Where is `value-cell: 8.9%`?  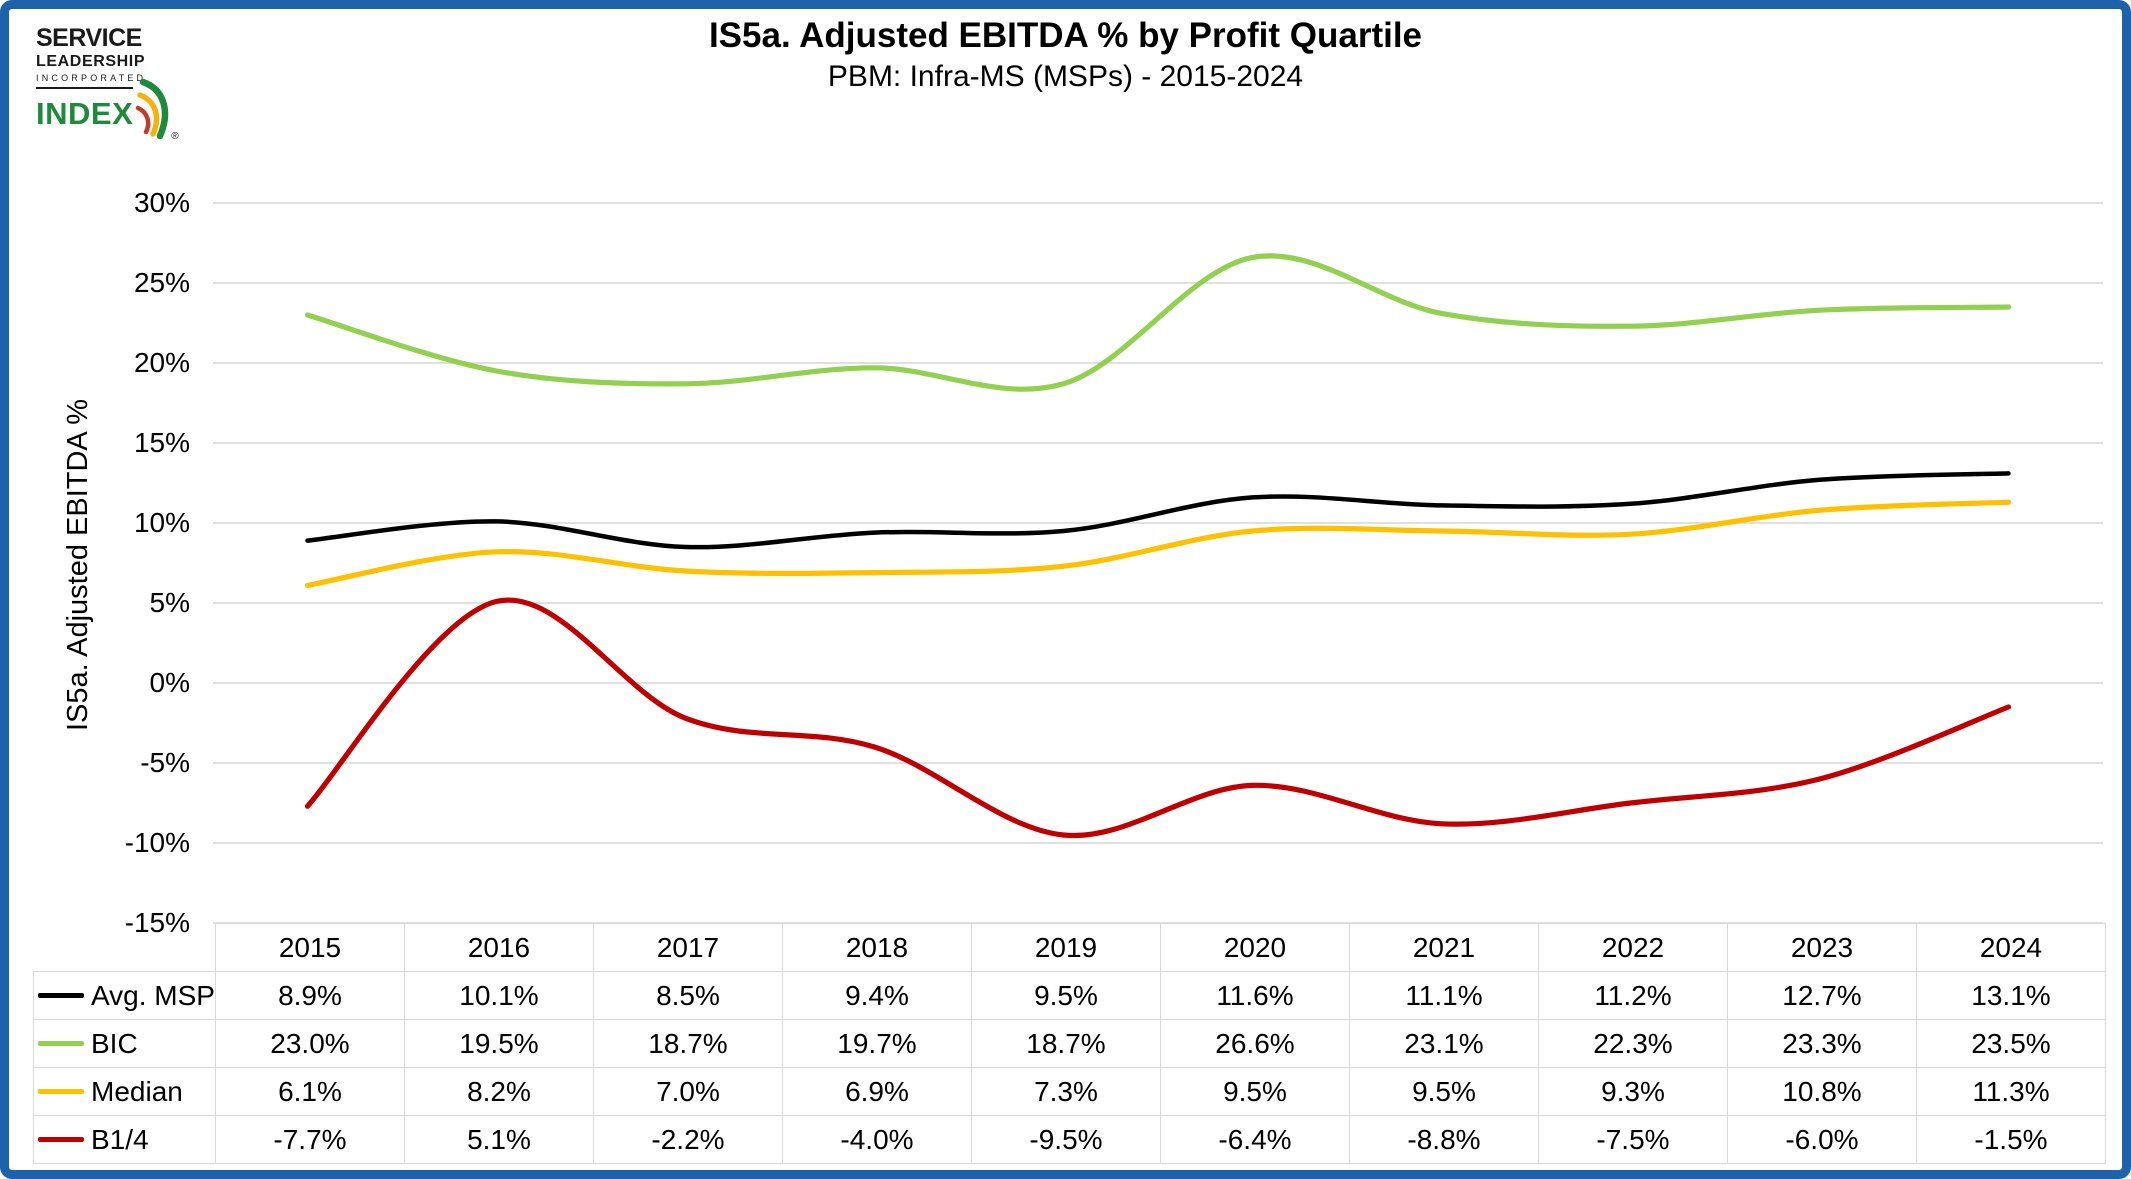 value-cell: 8.9% is located at coordinates (309, 995).